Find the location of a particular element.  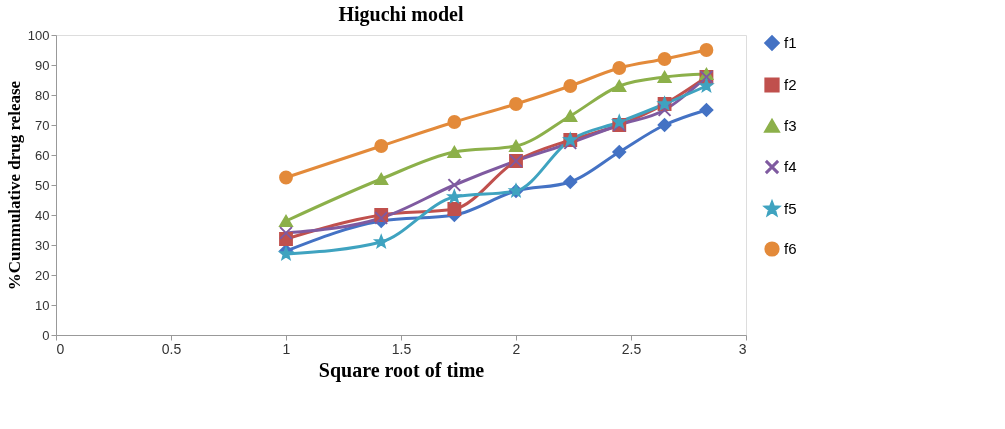

legend-label: f6 is located at coordinates (790, 248).